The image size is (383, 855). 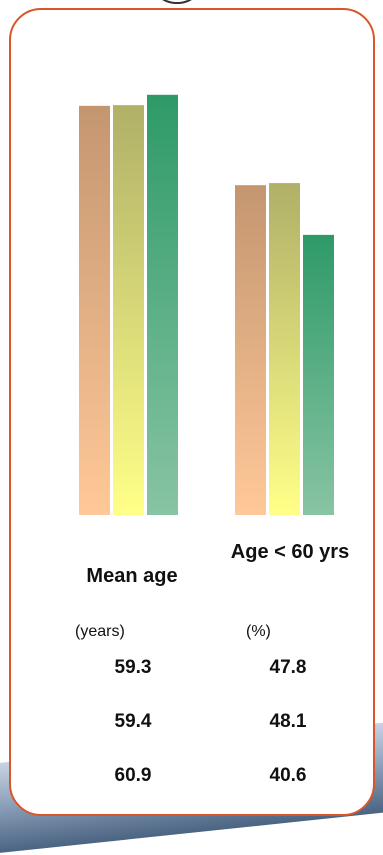 I want to click on value-mean-age-3: 60.9, so click(x=133, y=775).